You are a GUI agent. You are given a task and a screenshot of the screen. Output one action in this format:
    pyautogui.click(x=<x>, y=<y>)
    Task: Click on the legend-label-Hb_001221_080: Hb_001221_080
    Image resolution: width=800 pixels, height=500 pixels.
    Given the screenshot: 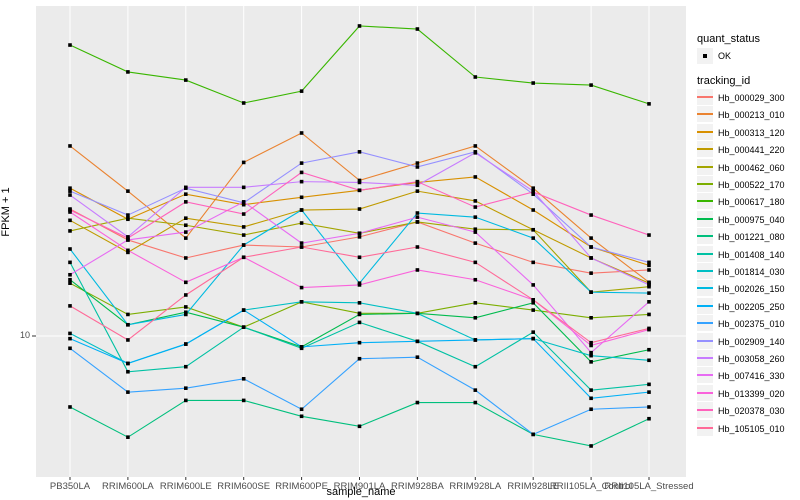 What is the action you would take?
    pyautogui.click(x=751, y=237)
    